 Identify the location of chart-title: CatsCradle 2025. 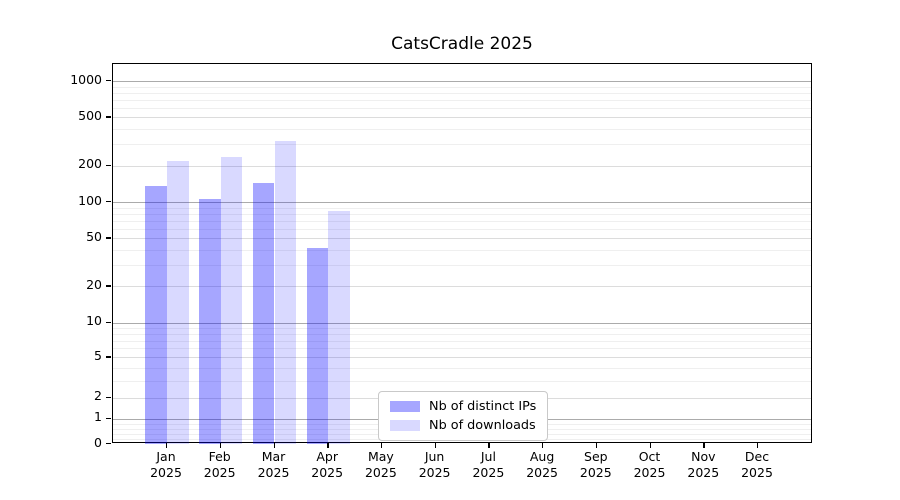
(462, 44).